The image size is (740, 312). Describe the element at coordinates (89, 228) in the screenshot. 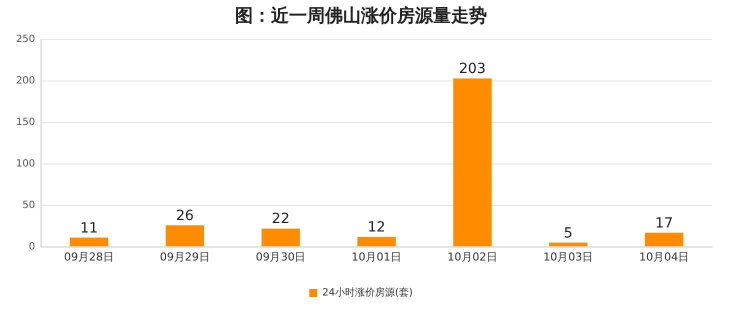

I see `data-label: 11` at that location.